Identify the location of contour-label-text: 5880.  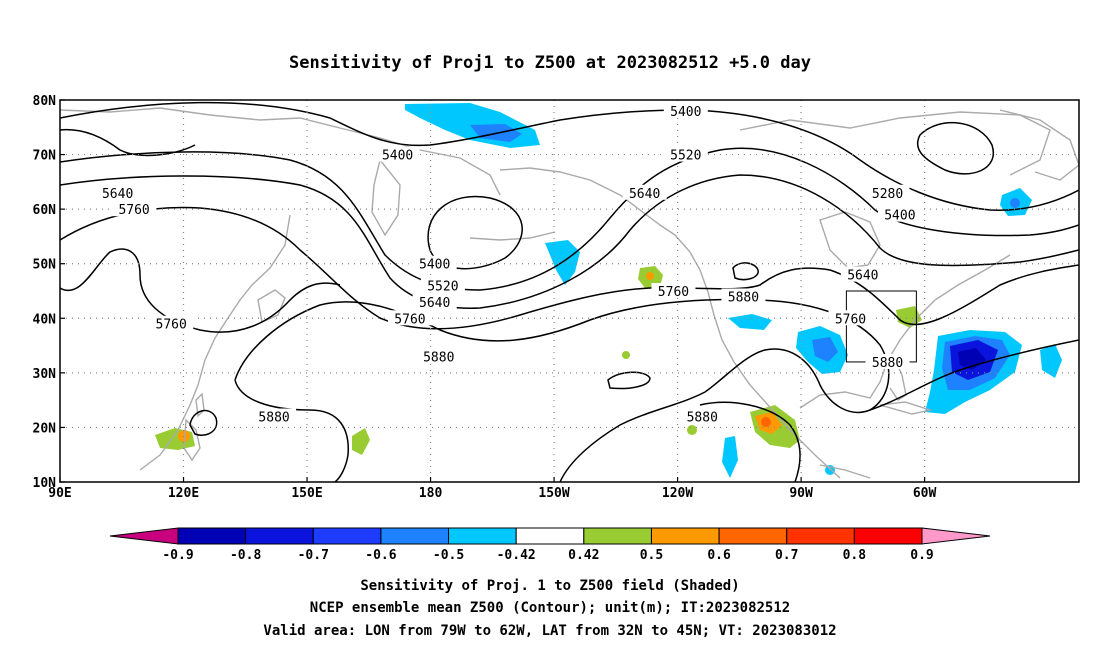
(887, 363).